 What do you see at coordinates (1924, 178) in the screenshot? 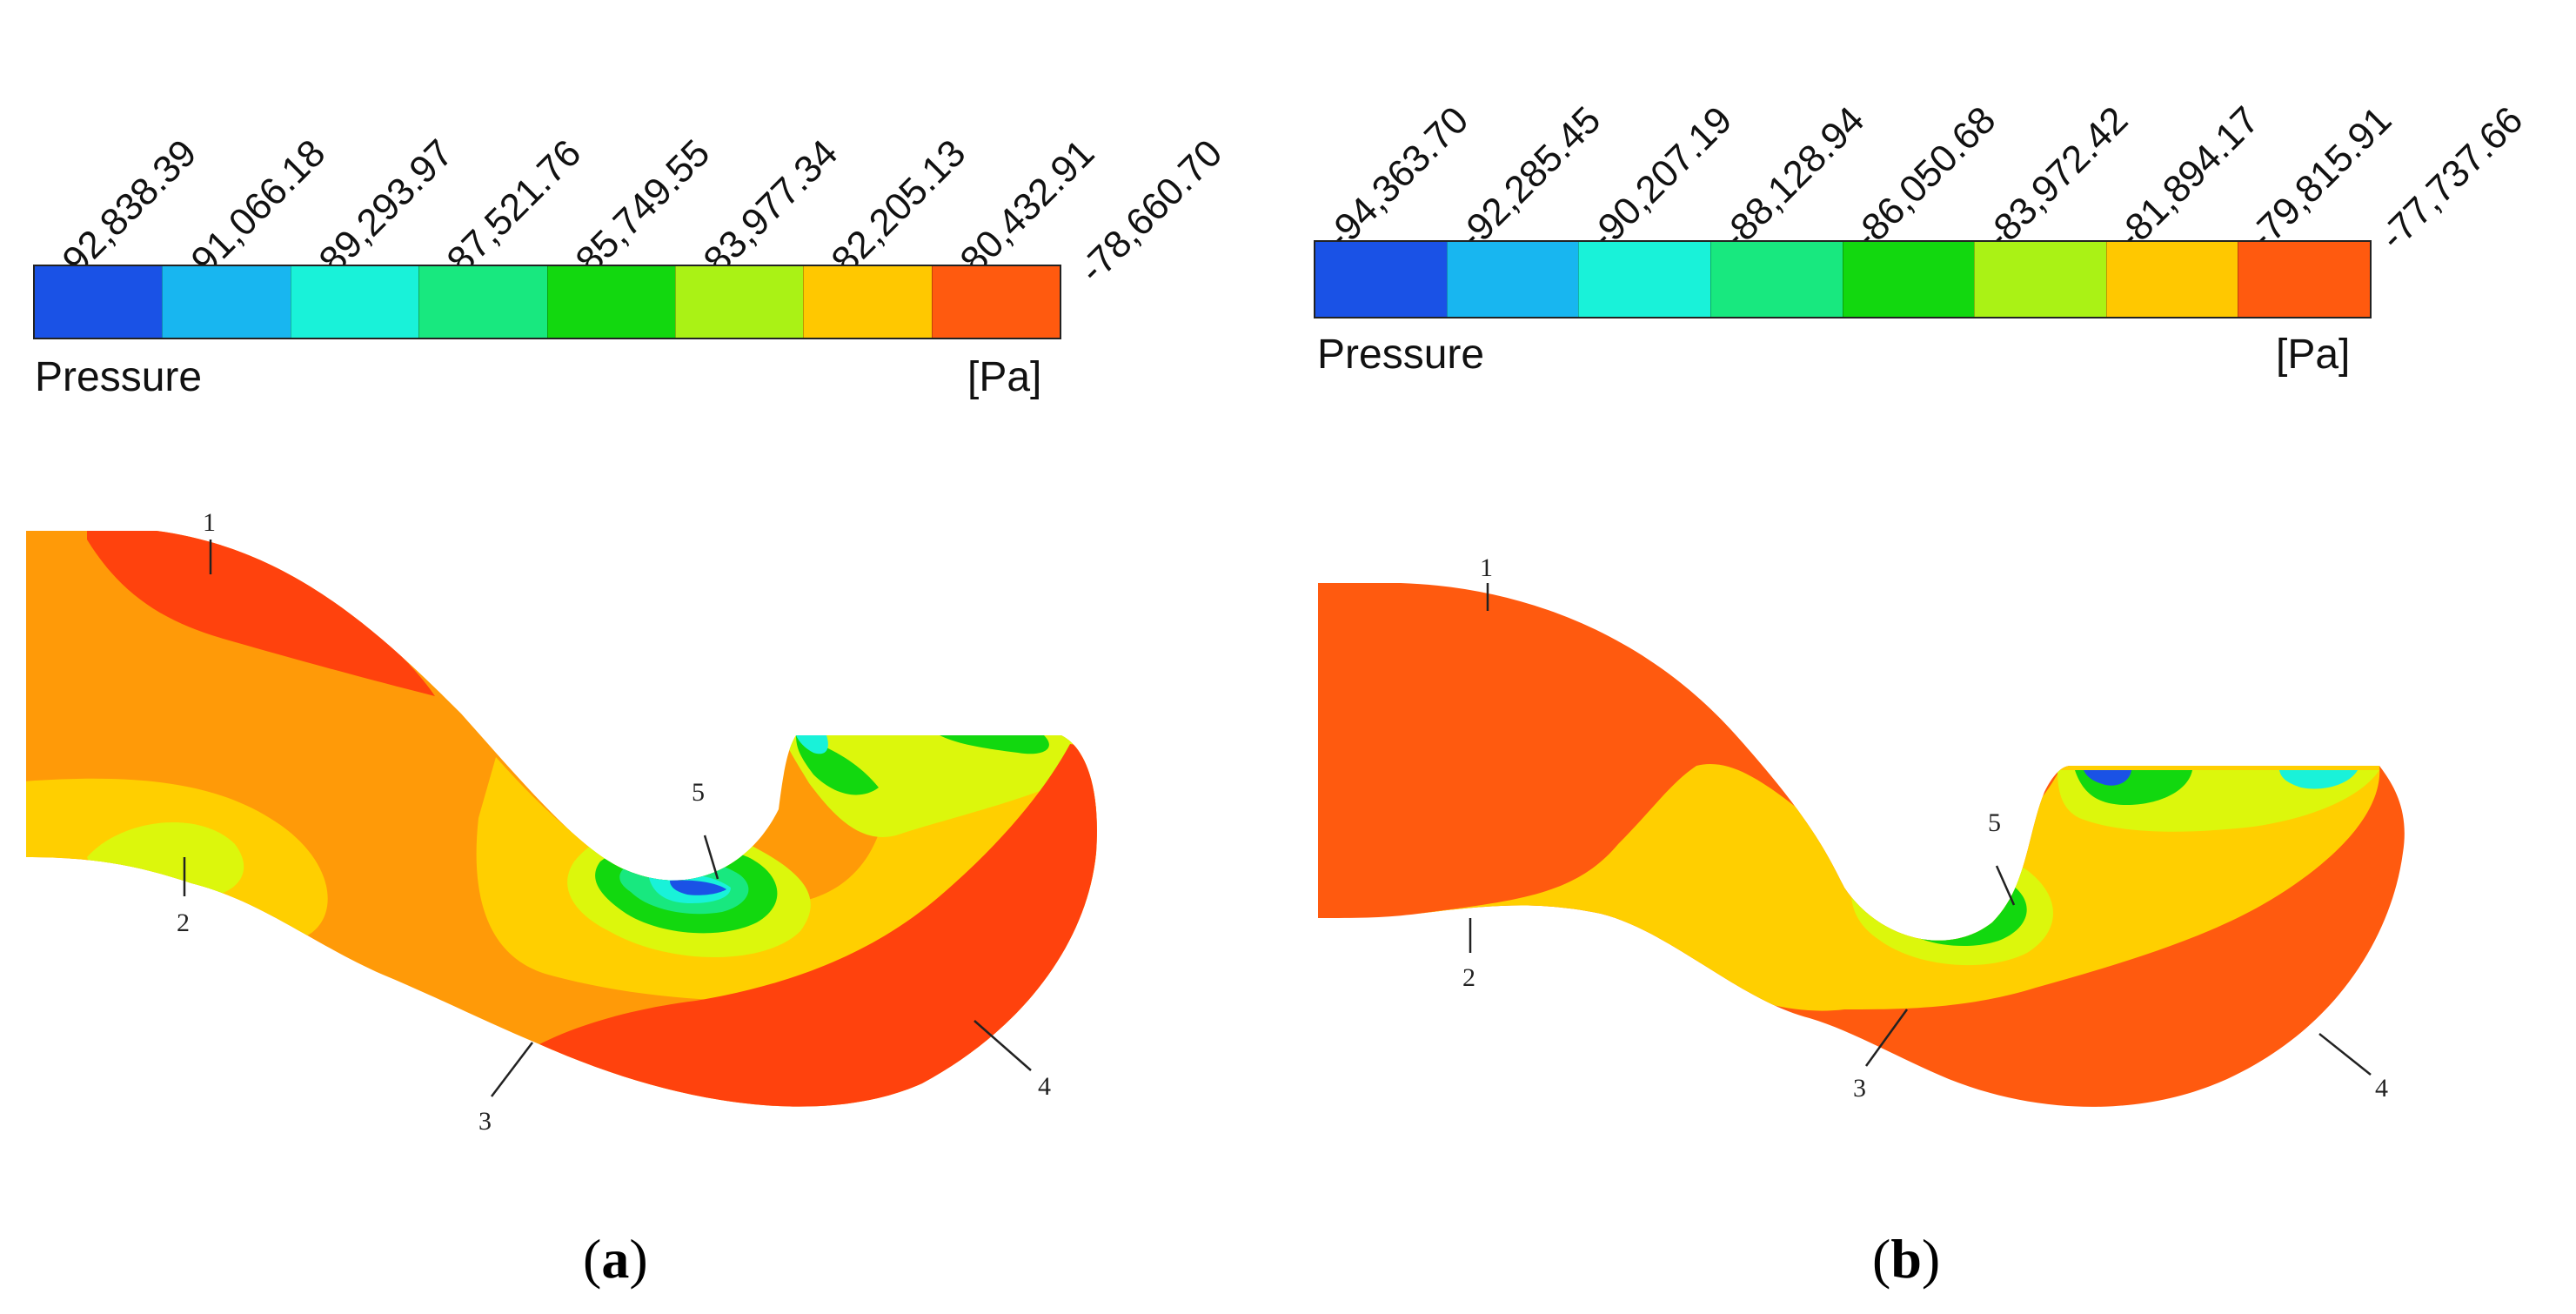
I see `tick-label: -86,050.68` at bounding box center [1924, 178].